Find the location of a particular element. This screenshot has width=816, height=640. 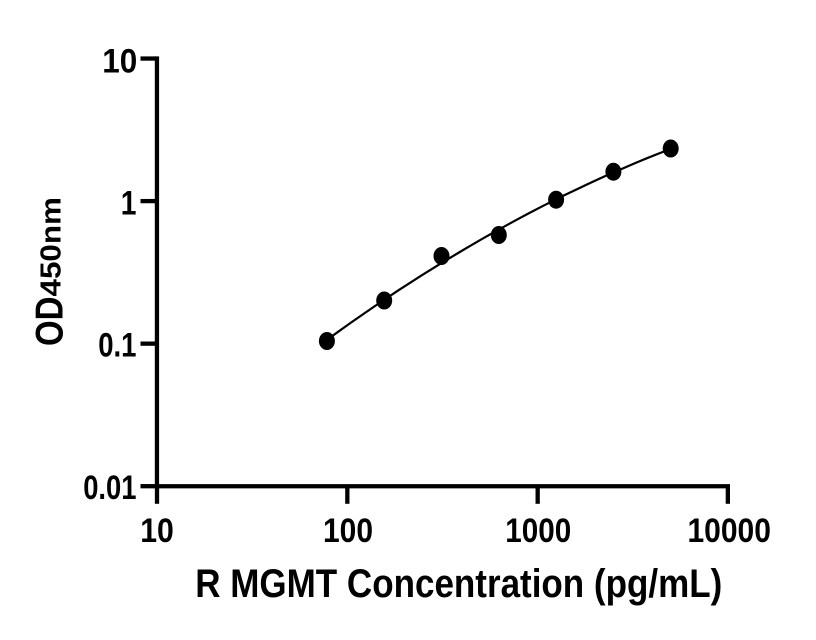

svg-text: OD is located at coordinates (49, 322).